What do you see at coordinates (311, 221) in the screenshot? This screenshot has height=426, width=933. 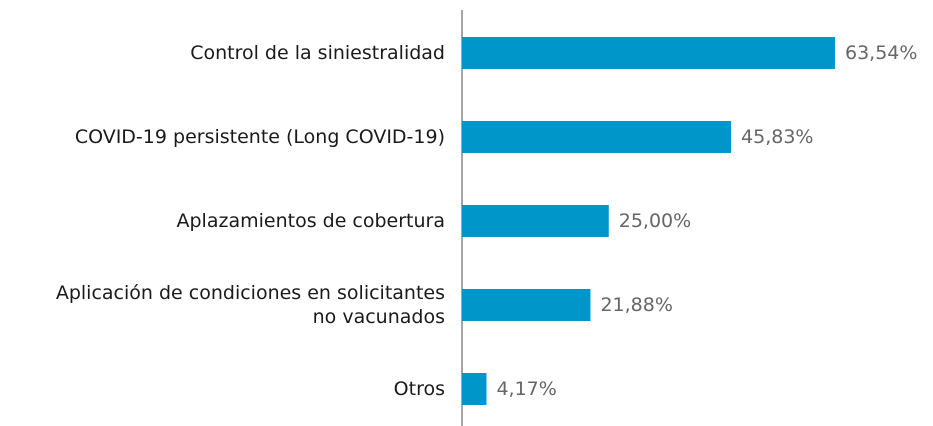 I see `category-label: Aplazamientos de cobertura` at bounding box center [311, 221].